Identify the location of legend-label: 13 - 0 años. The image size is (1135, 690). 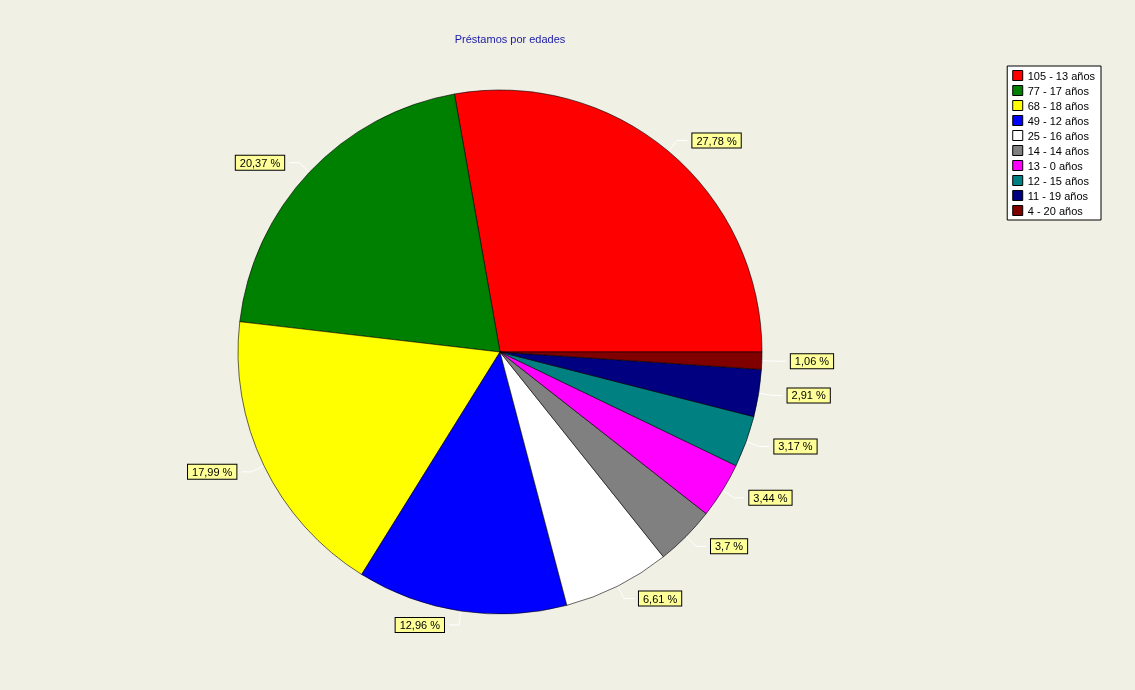
(1055, 165).